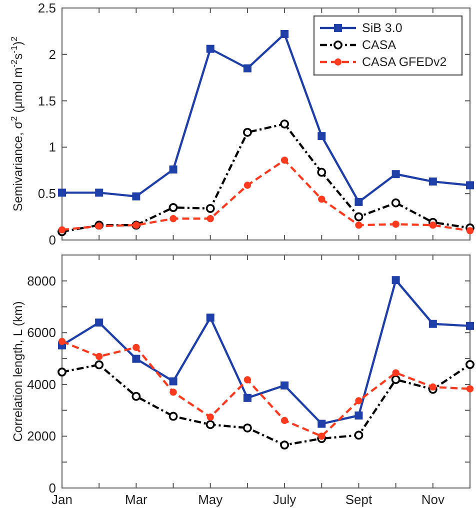 The width and height of the screenshot is (476, 518). I want to click on y-tick-label: 0, so click(52, 240).